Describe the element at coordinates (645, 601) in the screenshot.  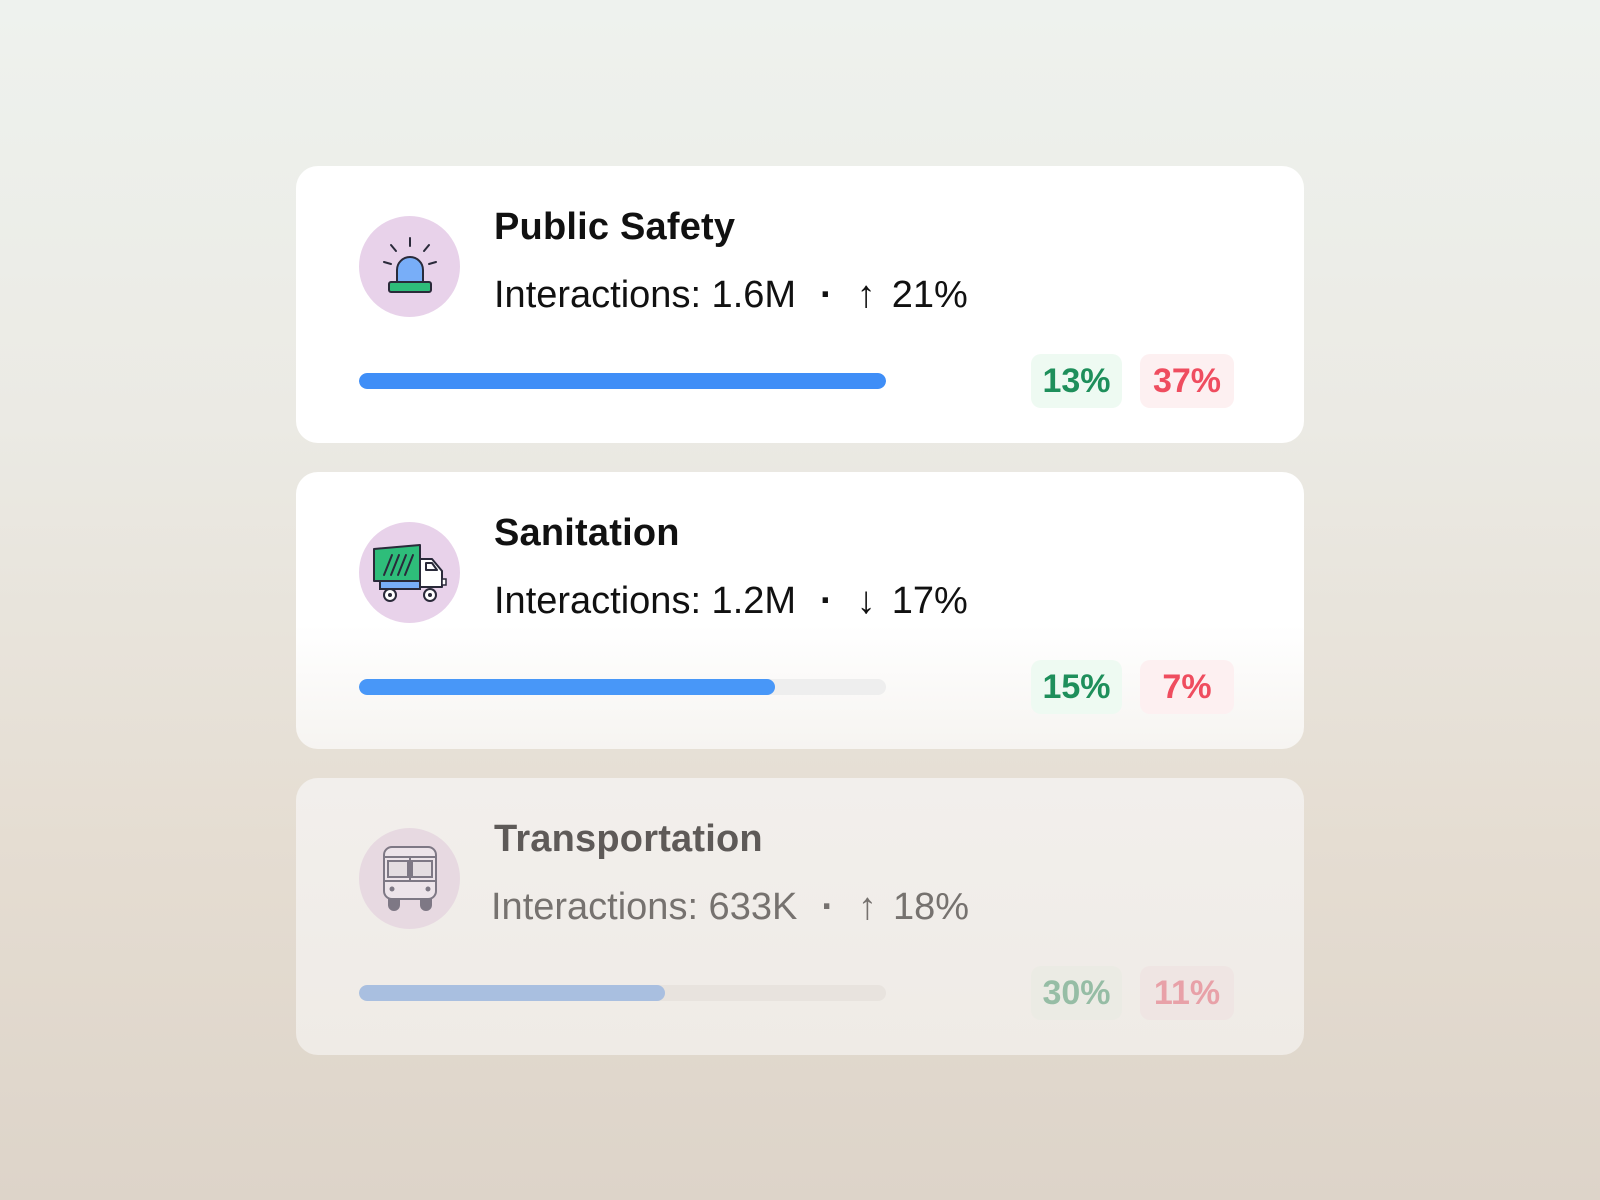
I see `interactions-count: Interactions: 1.2M` at that location.